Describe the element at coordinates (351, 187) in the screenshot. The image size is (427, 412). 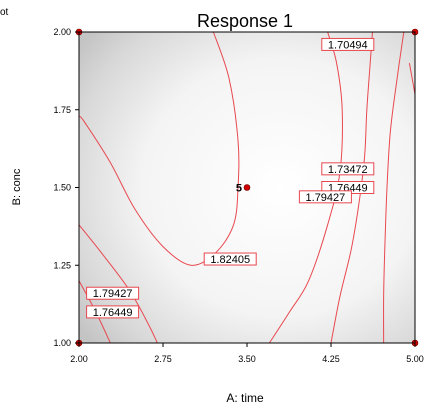
I see `contour-line-1.76449` at that location.